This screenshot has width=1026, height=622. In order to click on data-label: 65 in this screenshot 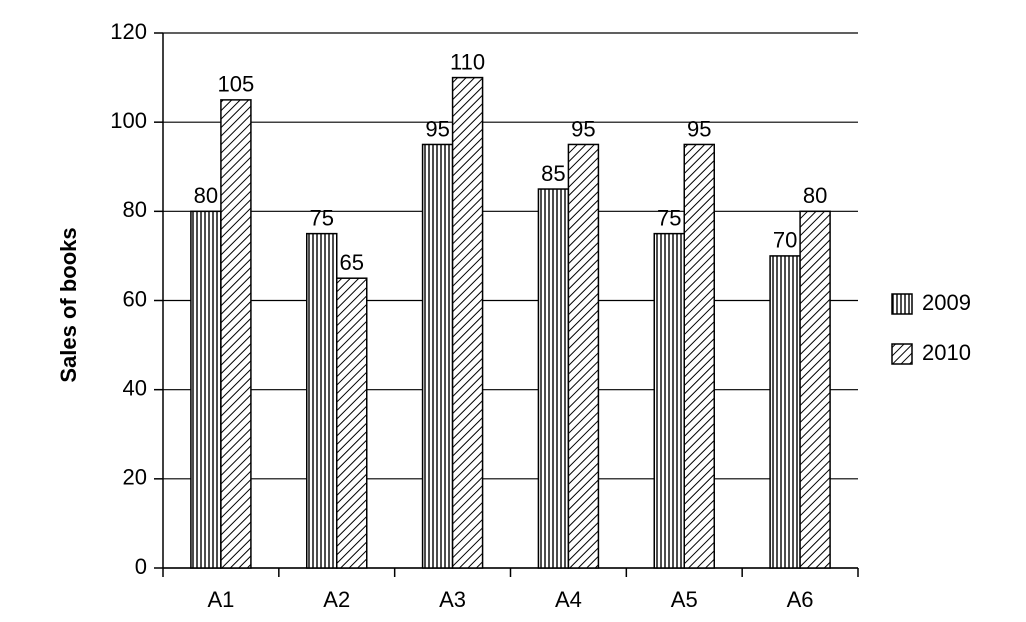, I will do `click(352, 262)`.